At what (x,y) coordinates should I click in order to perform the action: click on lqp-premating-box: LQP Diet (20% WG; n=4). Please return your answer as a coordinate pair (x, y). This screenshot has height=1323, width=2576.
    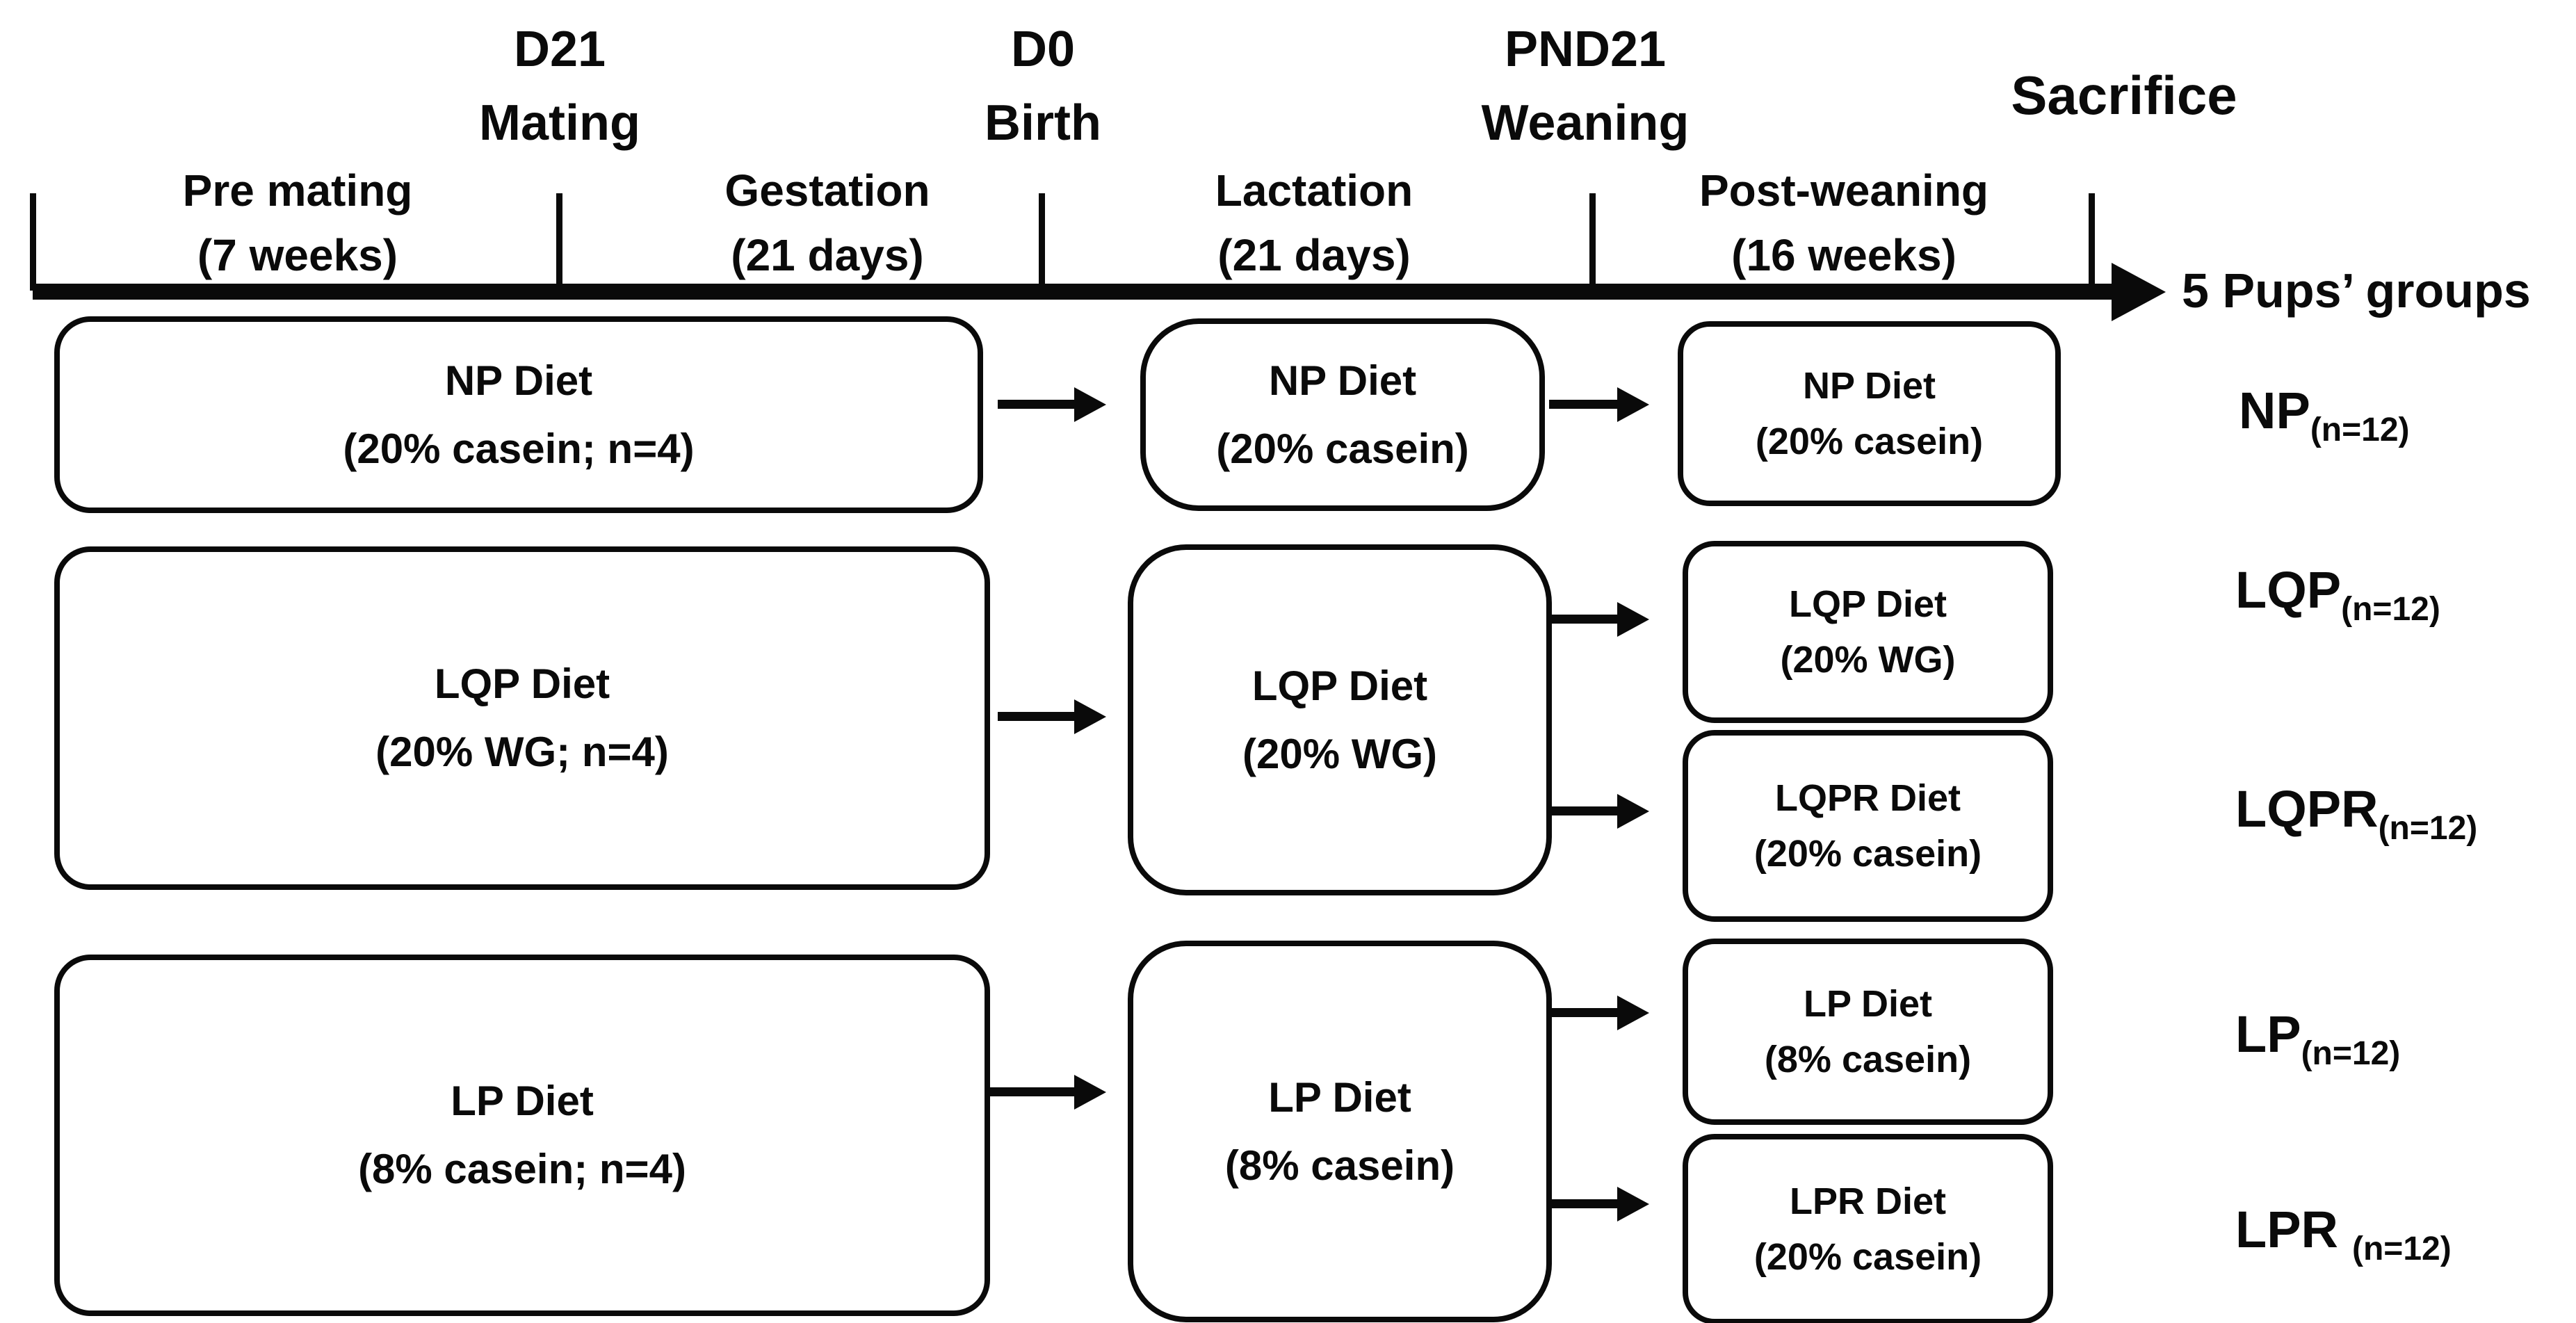
    Looking at the image, I should click on (522, 718).